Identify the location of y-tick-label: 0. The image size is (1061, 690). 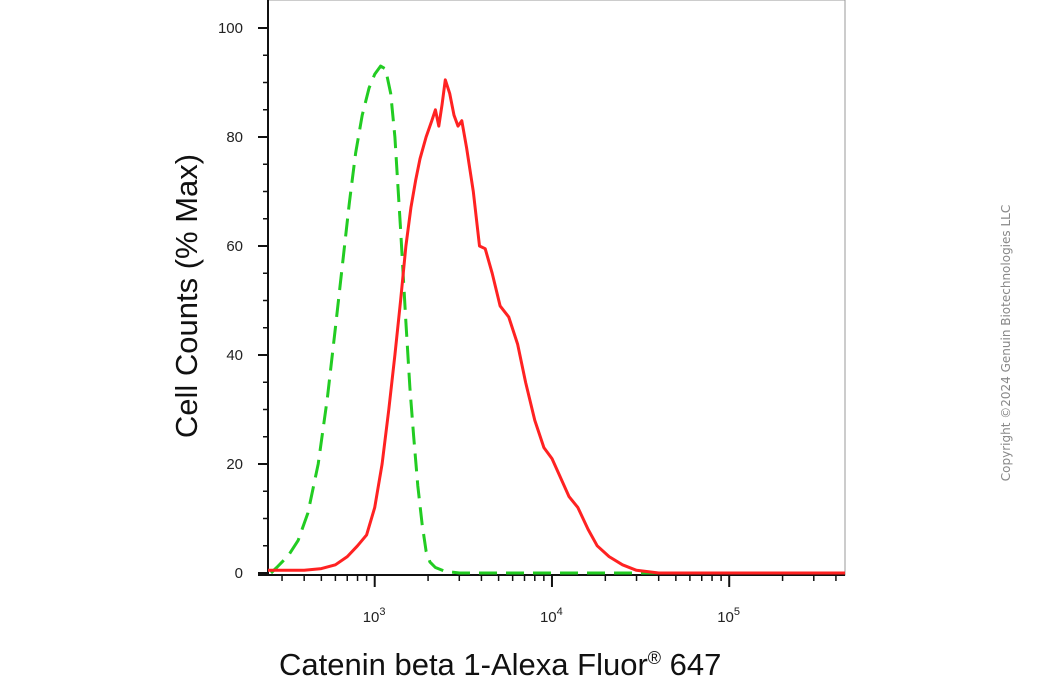
(239, 573).